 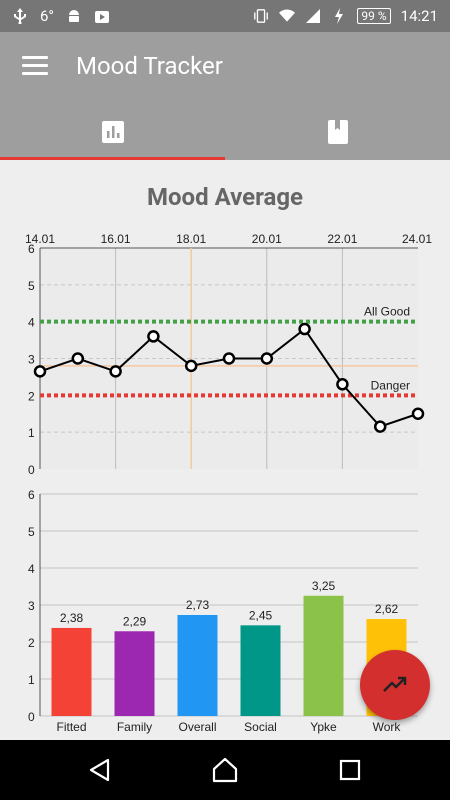 I want to click on recents-button, so click(x=350, y=770).